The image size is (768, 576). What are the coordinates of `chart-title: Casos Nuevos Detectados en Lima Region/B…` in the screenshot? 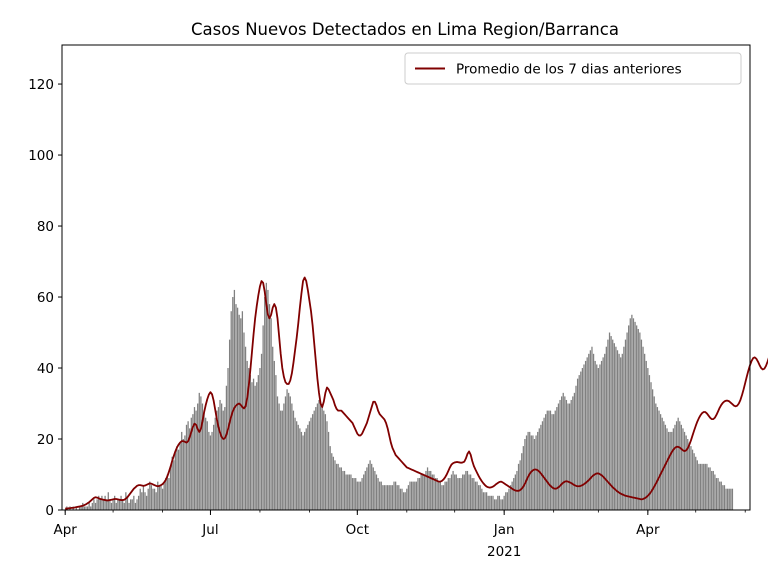 It's located at (405, 29).